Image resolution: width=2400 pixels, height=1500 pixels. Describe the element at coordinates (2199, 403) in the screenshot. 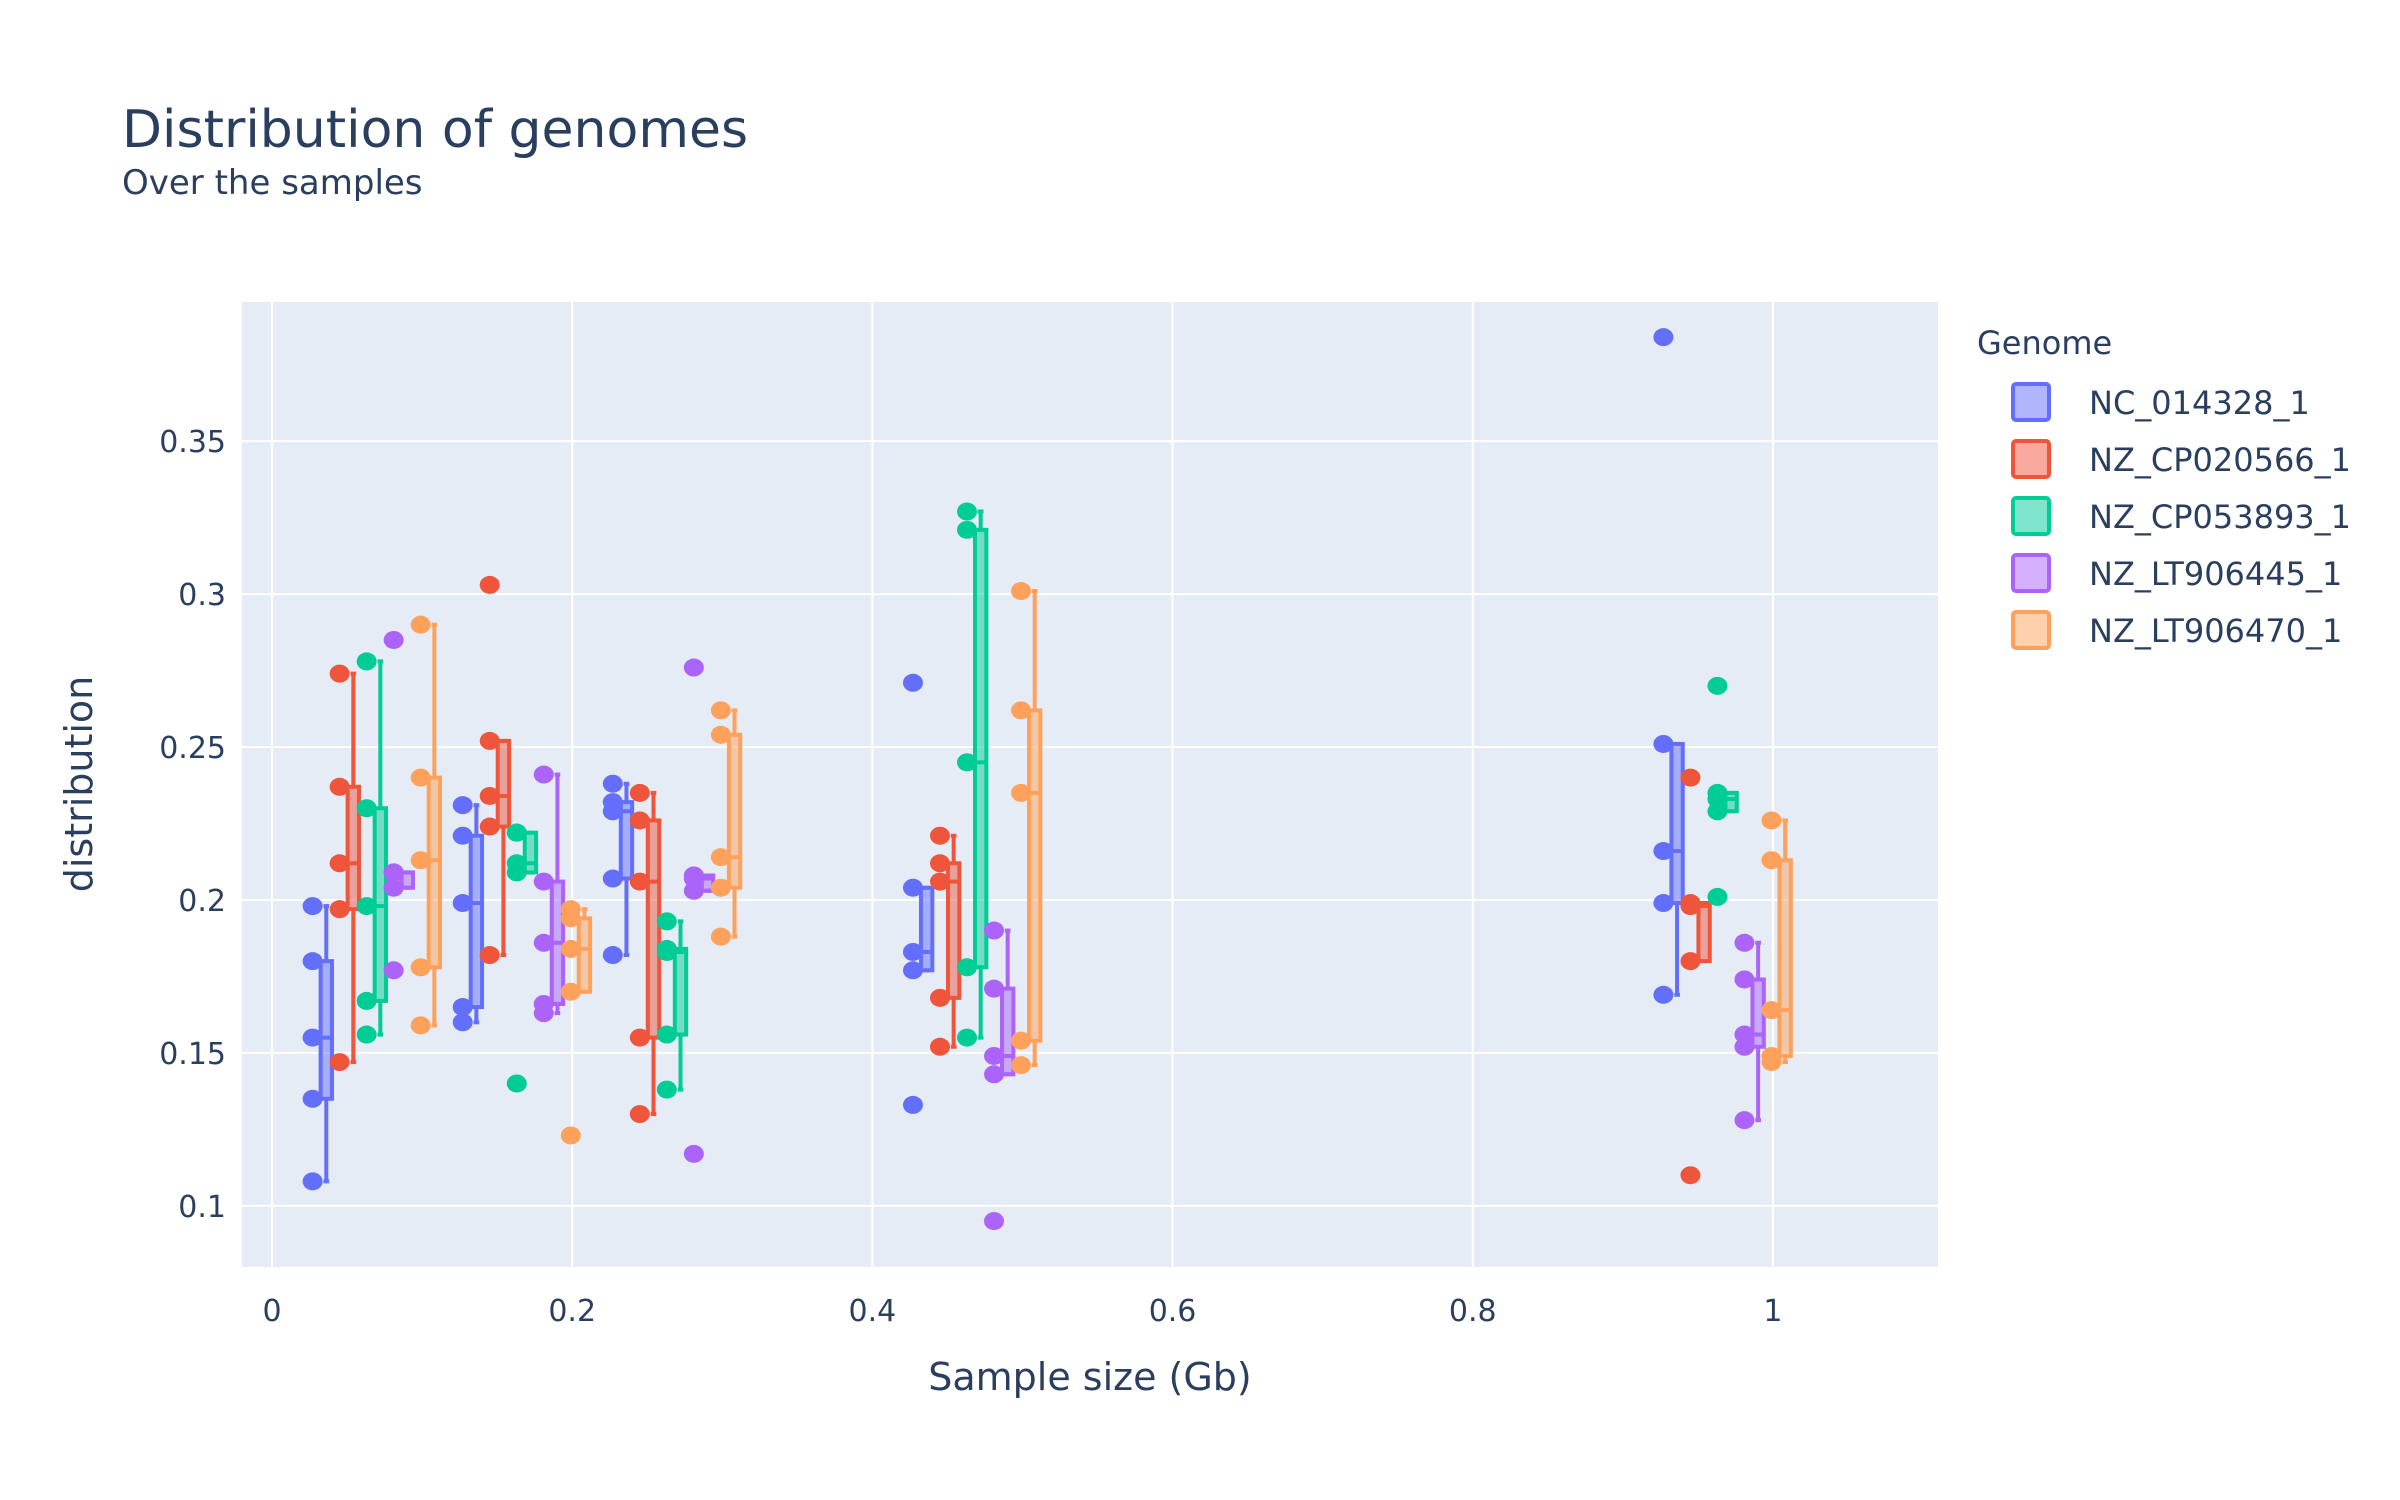

I see `legend-label: NC_014328_1` at that location.